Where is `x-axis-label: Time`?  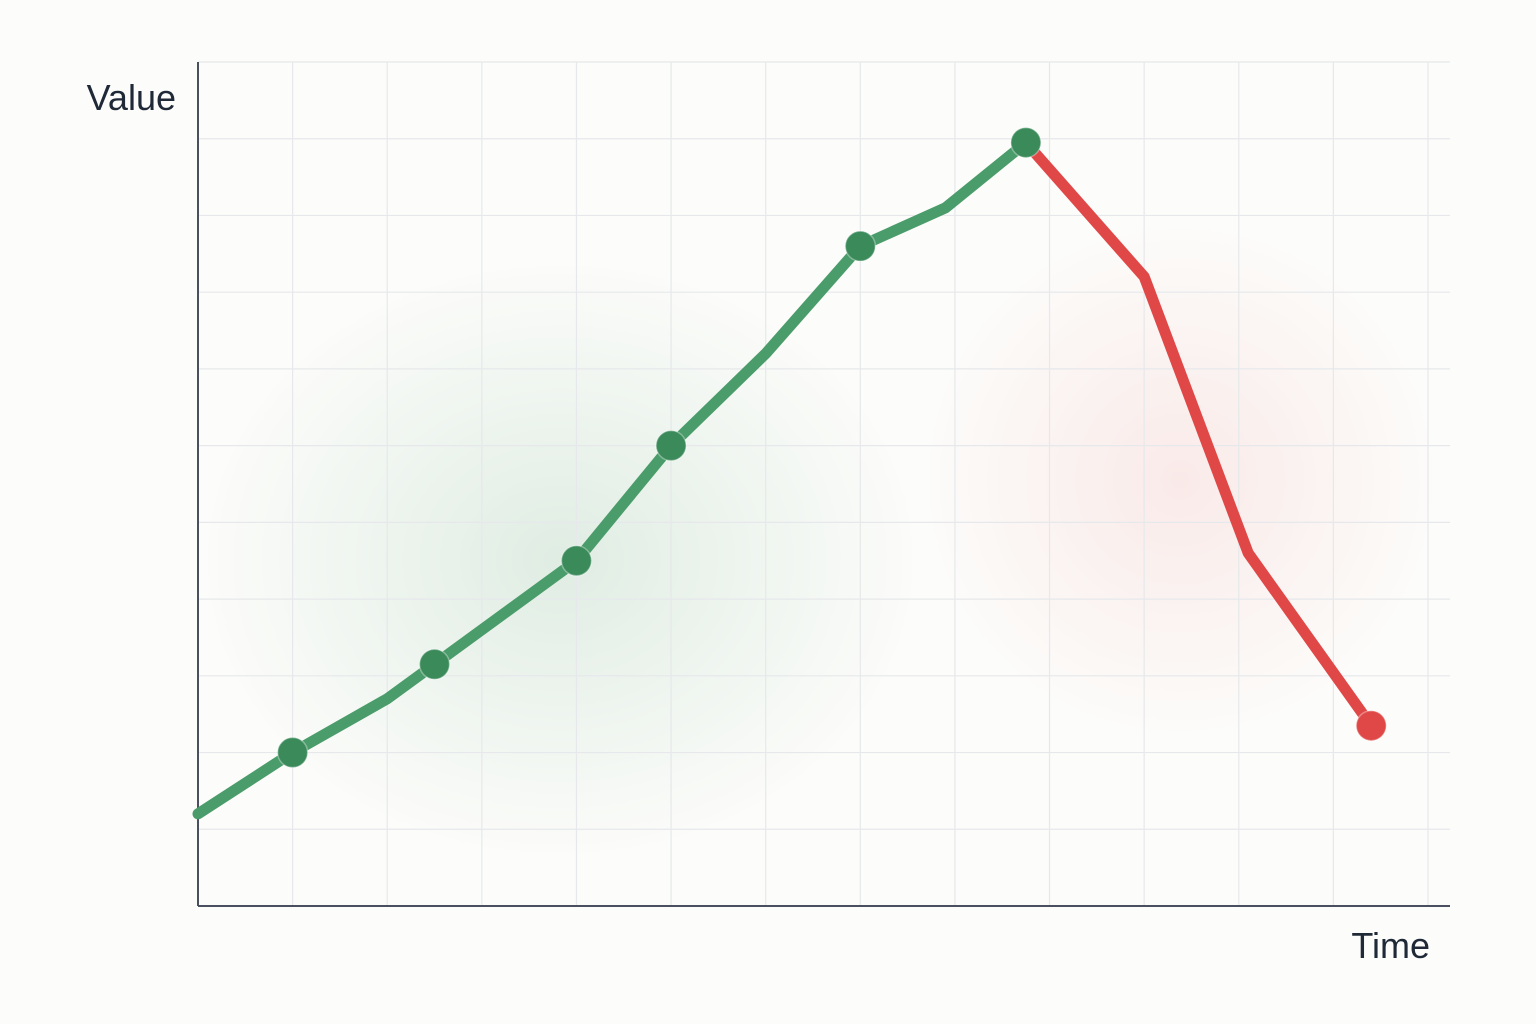 x-axis-label: Time is located at coordinates (1390, 945).